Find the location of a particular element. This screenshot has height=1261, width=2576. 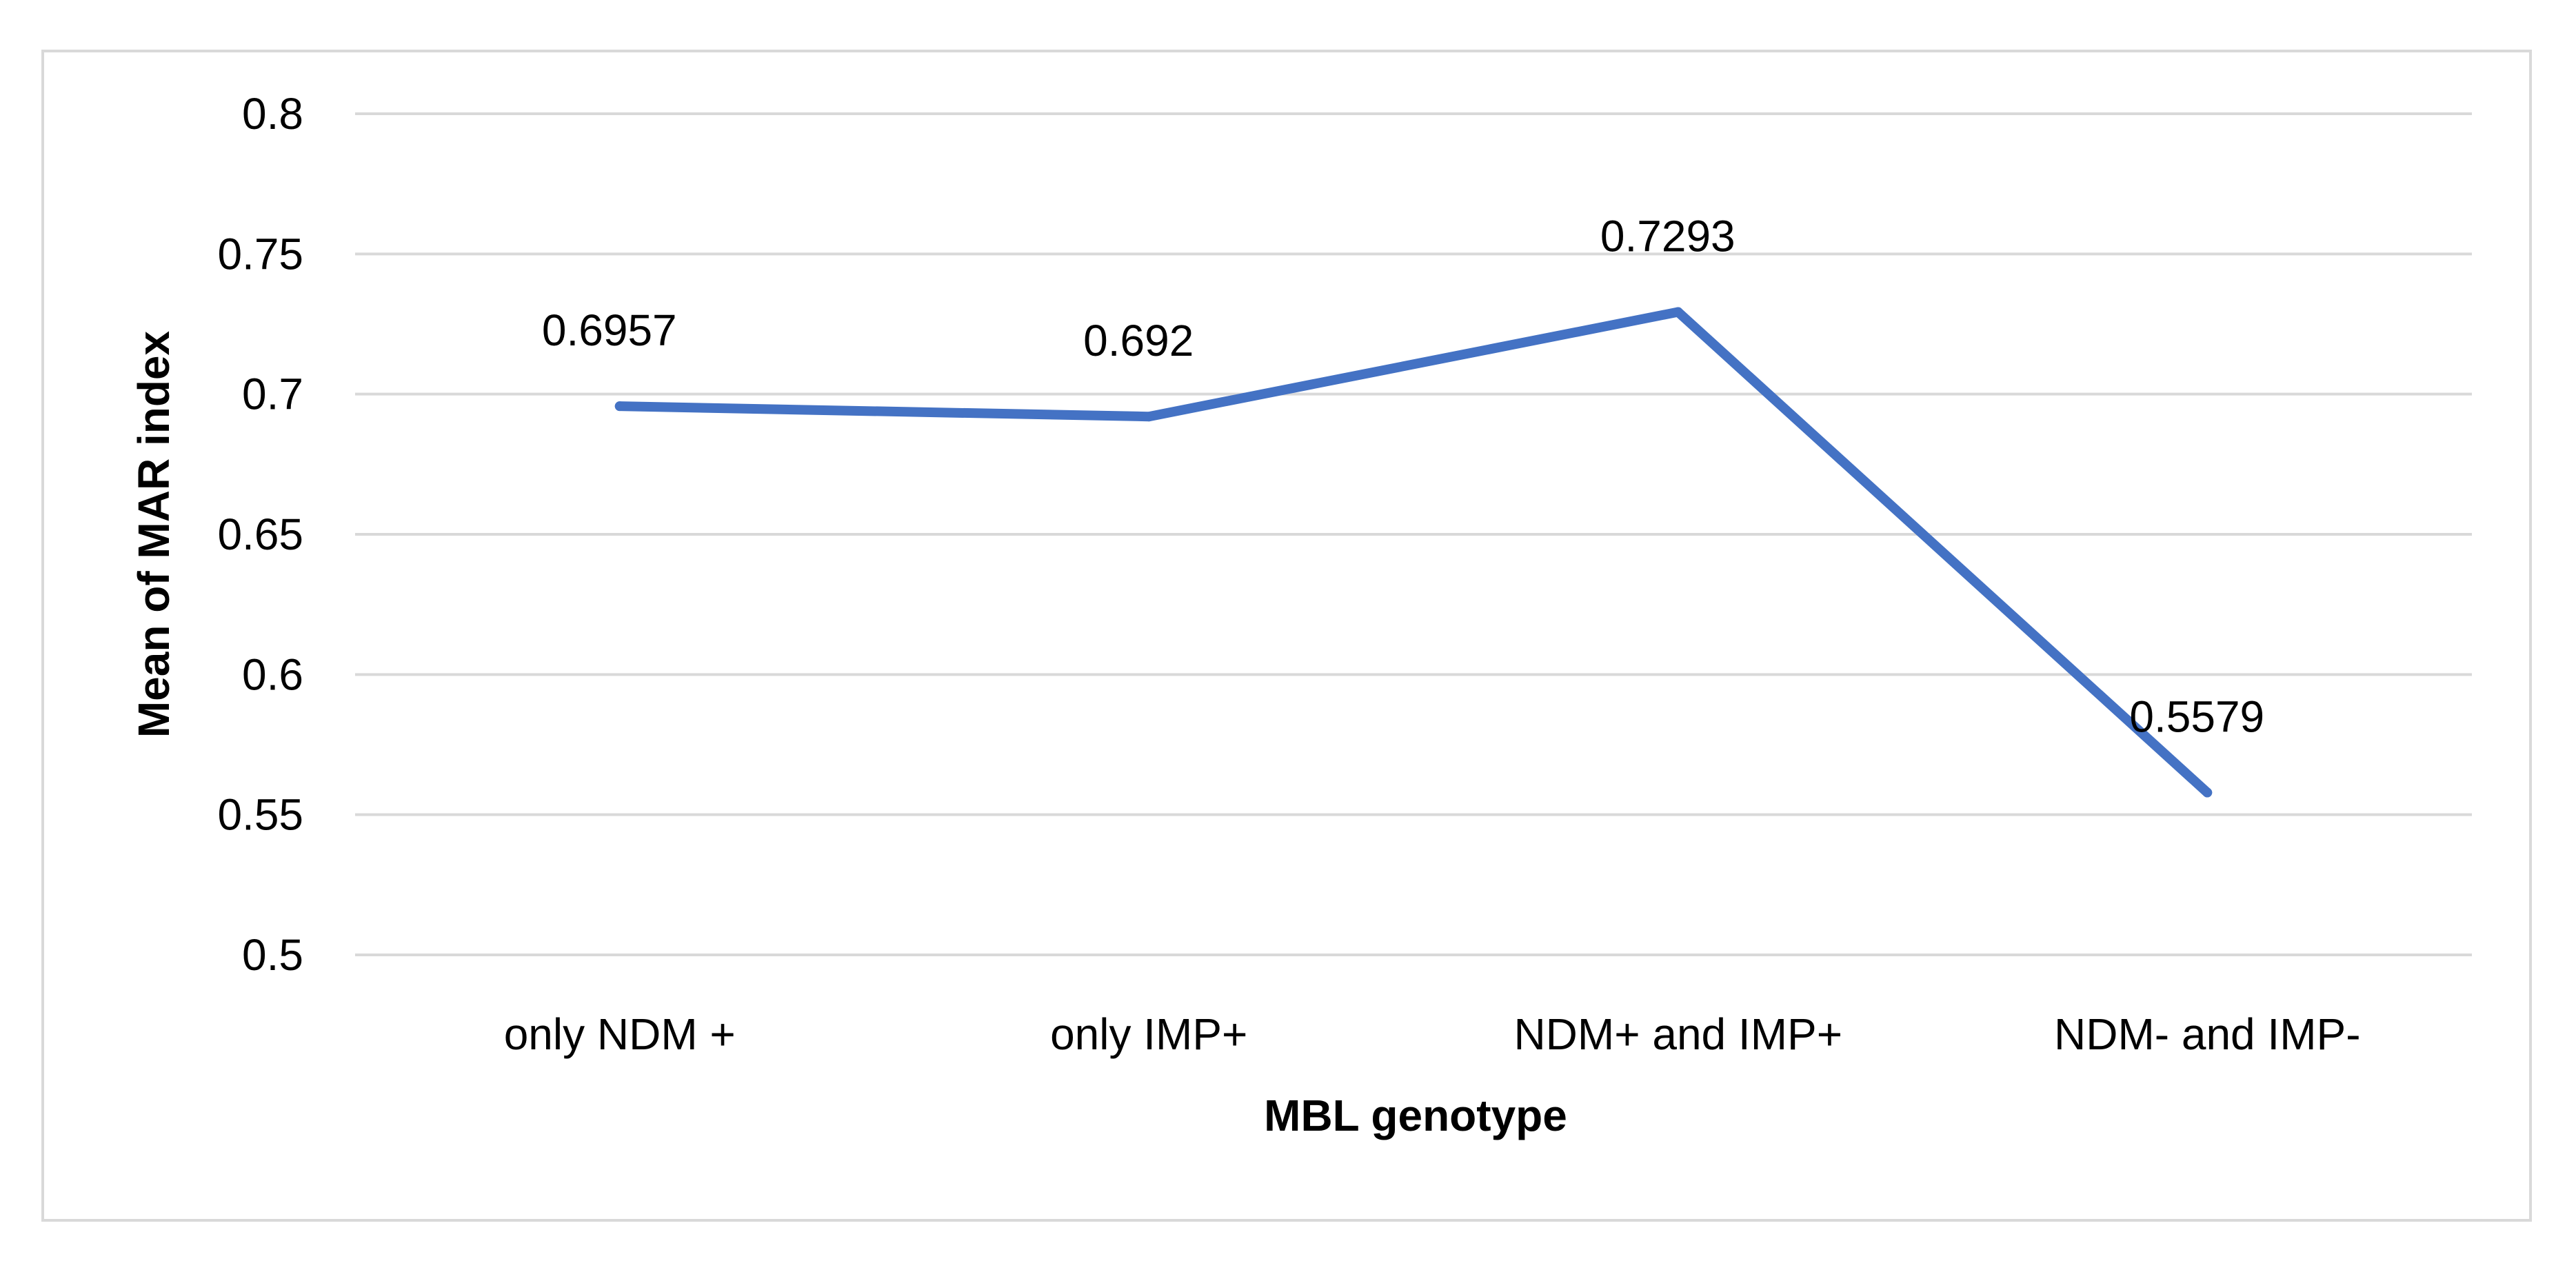

x-tick-label: only NDM + is located at coordinates (620, 1034).